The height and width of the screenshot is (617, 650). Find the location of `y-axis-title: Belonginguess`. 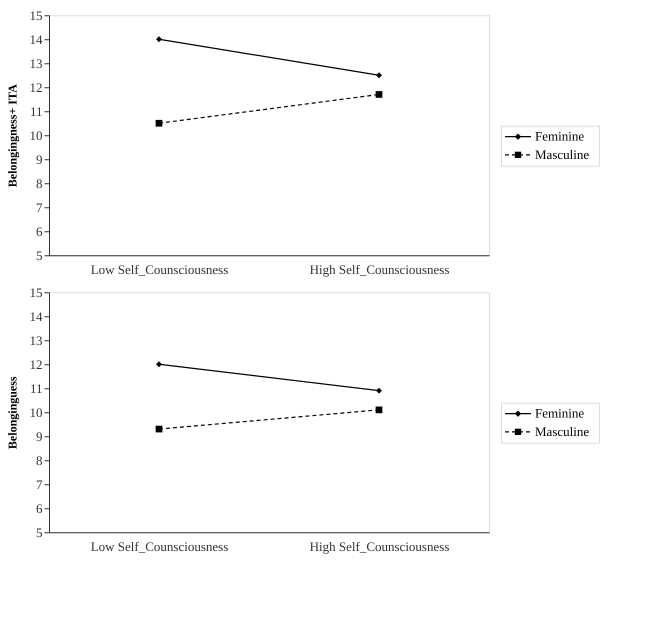

y-axis-title: Belonginguess is located at coordinates (13, 413).